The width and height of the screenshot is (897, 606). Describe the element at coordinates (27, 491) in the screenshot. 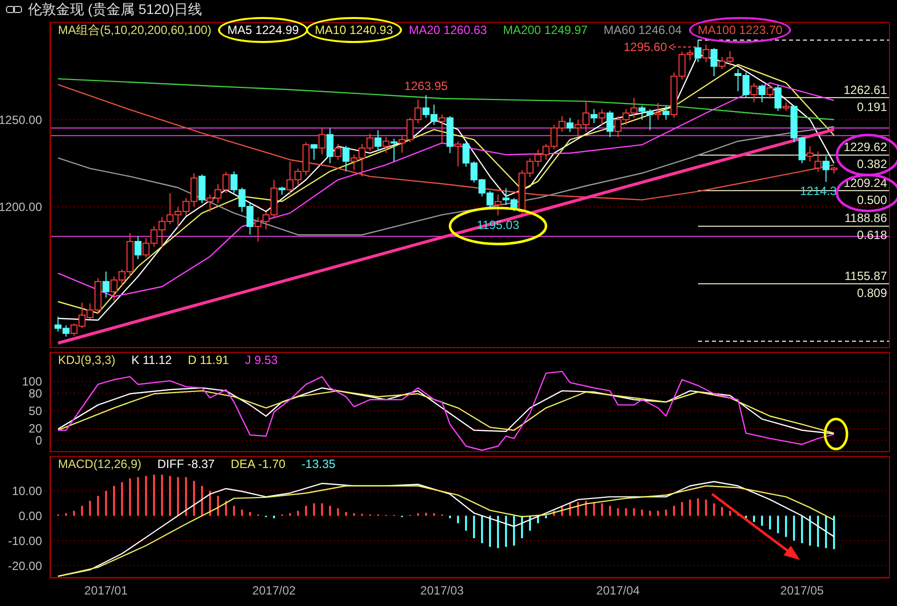

I see `y-tick-label: 10.00` at that location.